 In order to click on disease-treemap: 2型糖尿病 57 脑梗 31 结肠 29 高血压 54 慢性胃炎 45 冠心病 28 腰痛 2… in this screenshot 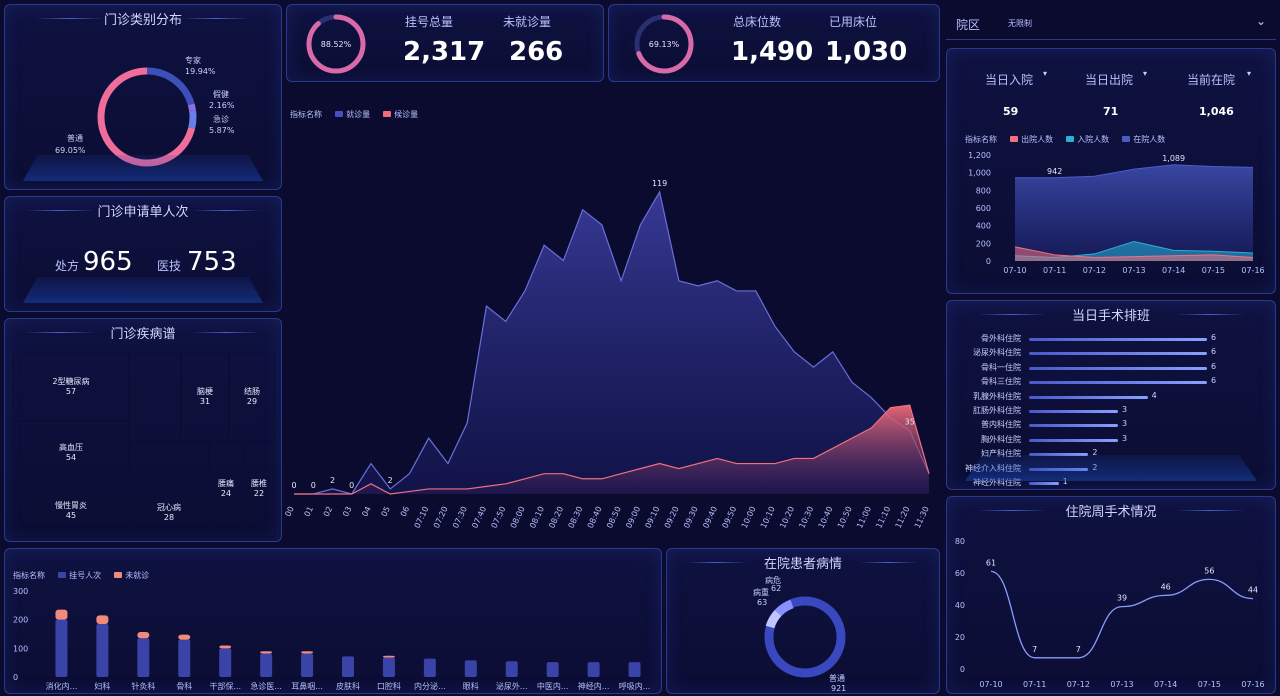, I will do `click(144, 445)`.